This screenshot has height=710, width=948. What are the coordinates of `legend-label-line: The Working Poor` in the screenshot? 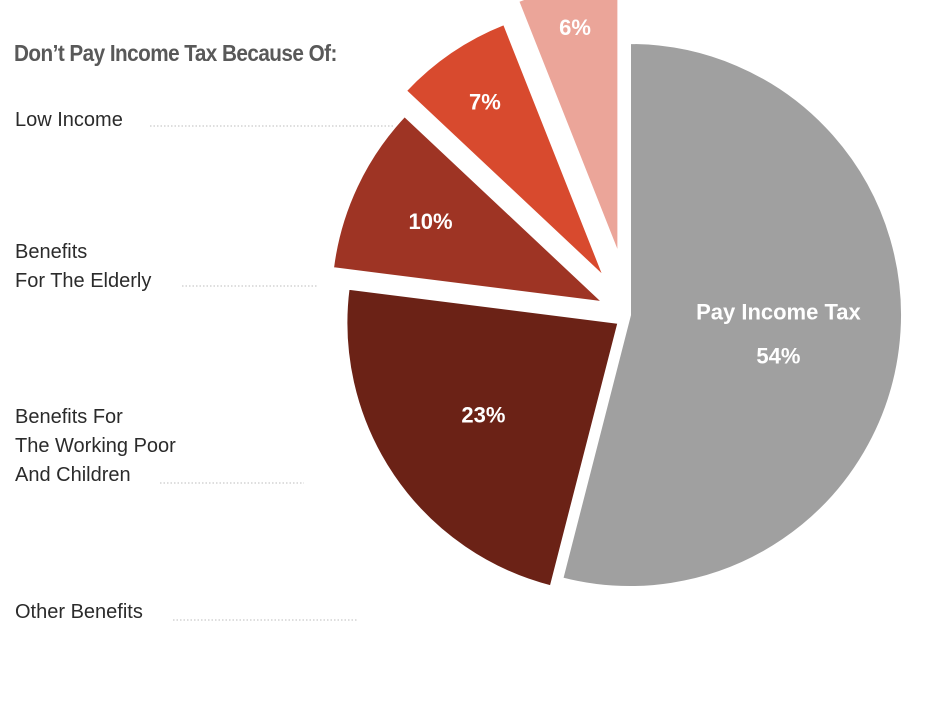 It's located at (95, 446).